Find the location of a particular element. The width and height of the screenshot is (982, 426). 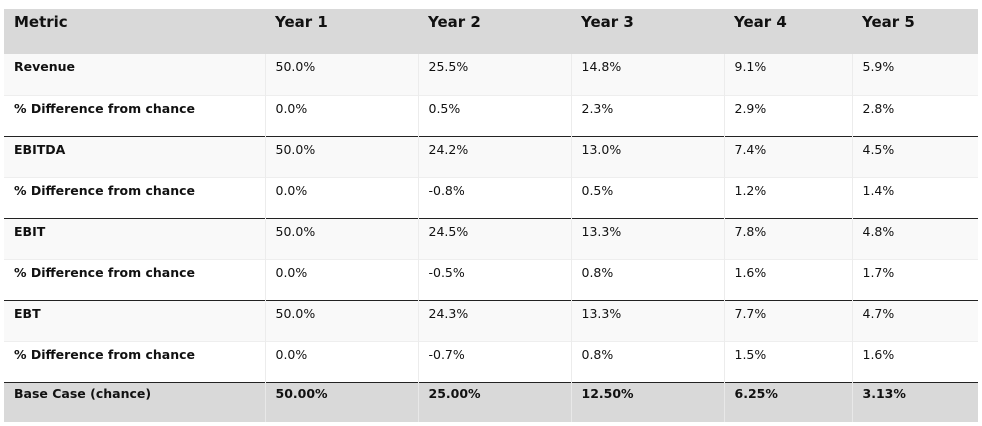

cell-value: 2.8% is located at coordinates (914, 115).